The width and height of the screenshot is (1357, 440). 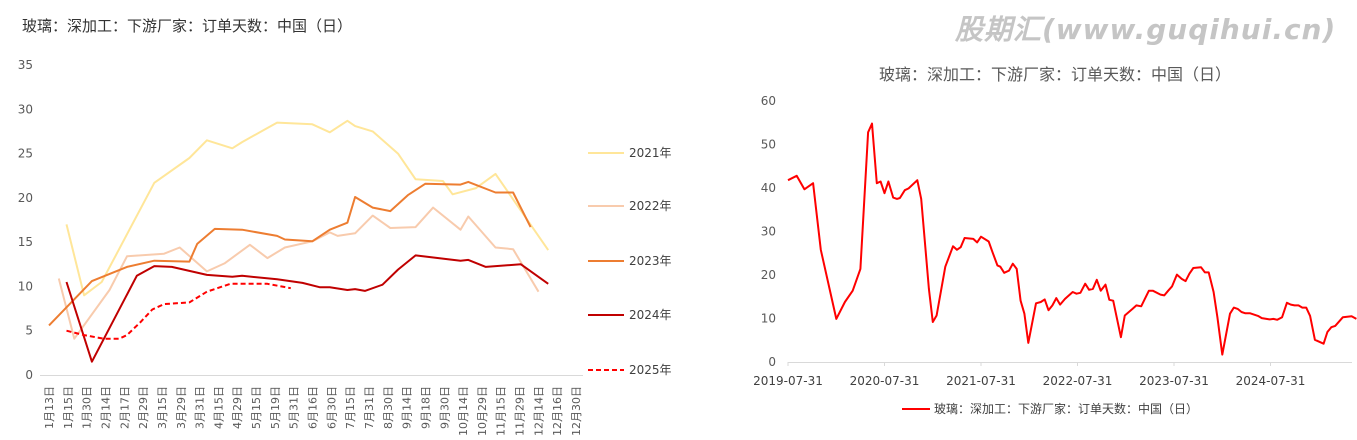 I want to click on series-line-2024年, so click(x=307, y=308).